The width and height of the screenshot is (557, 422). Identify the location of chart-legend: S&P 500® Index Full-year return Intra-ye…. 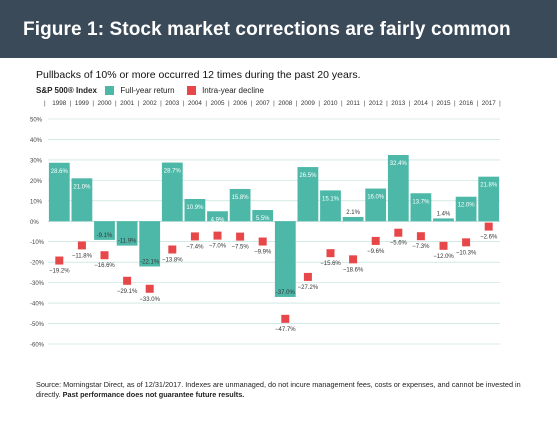
(155, 91).